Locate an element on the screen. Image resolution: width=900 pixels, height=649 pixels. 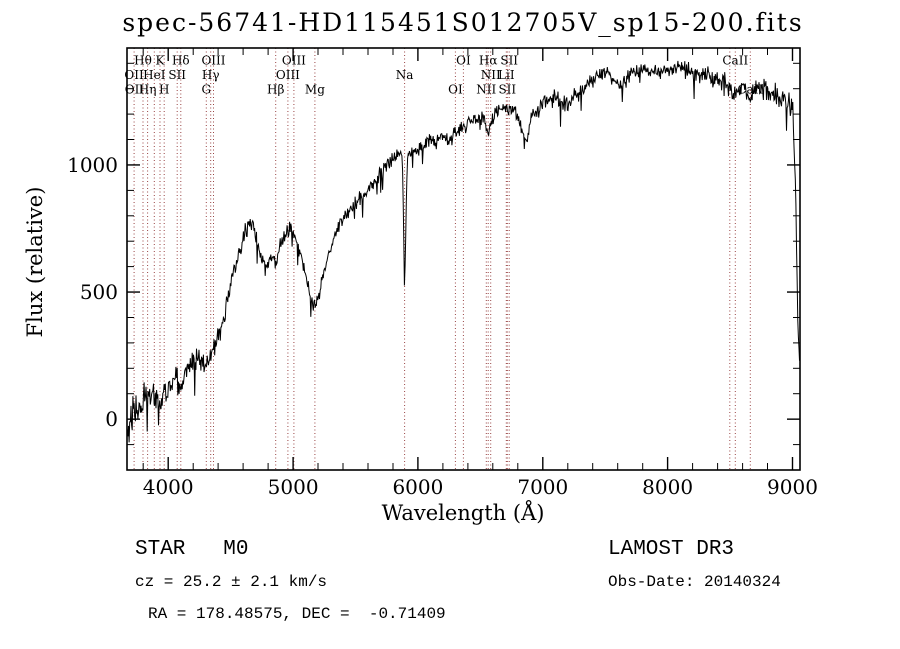
spectral-line-label: Mg is located at coordinates (315, 90).